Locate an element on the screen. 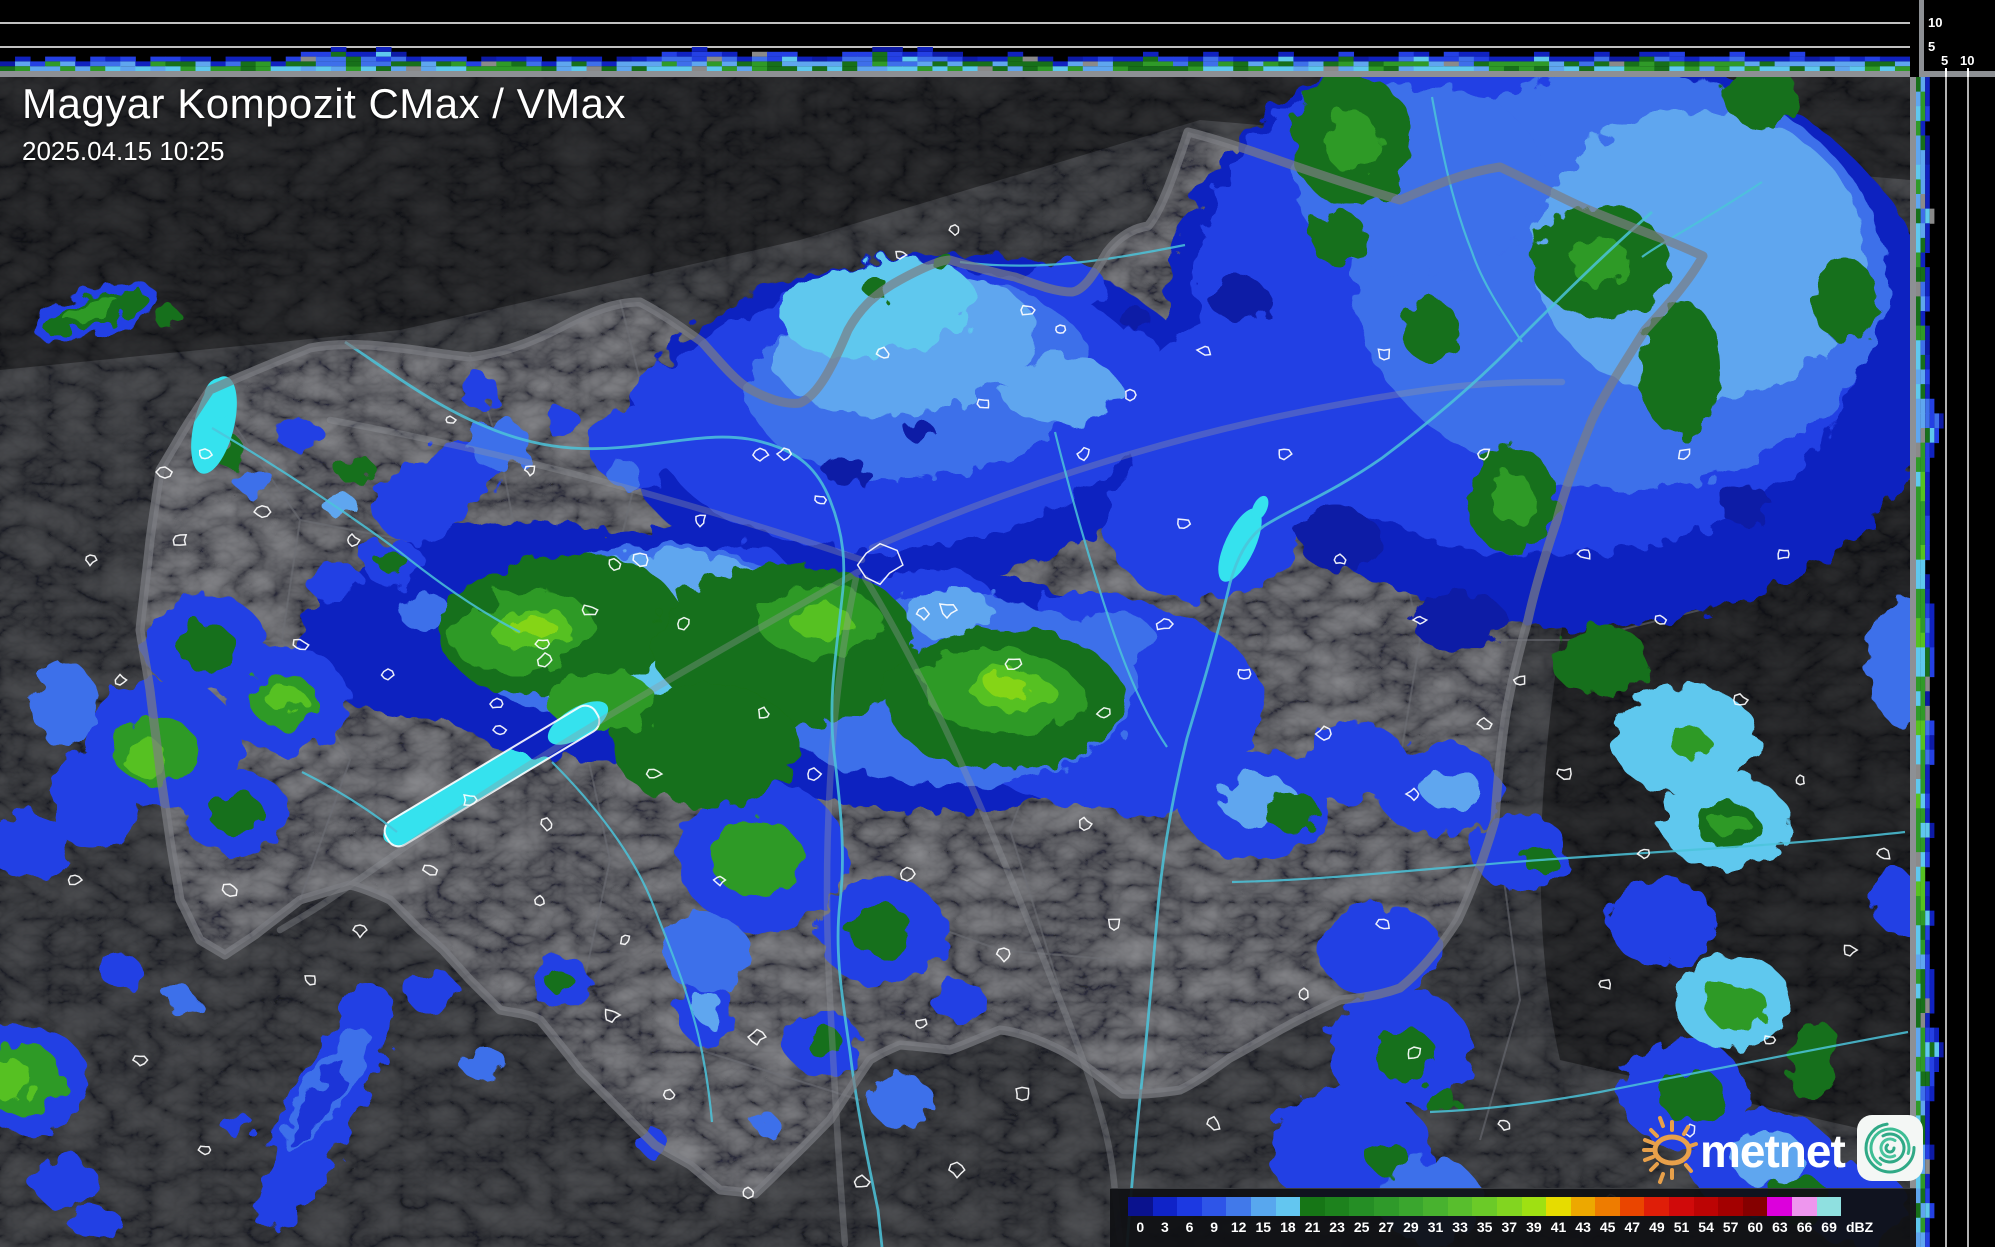  legend-tick: 47 is located at coordinates (1632, 1227).